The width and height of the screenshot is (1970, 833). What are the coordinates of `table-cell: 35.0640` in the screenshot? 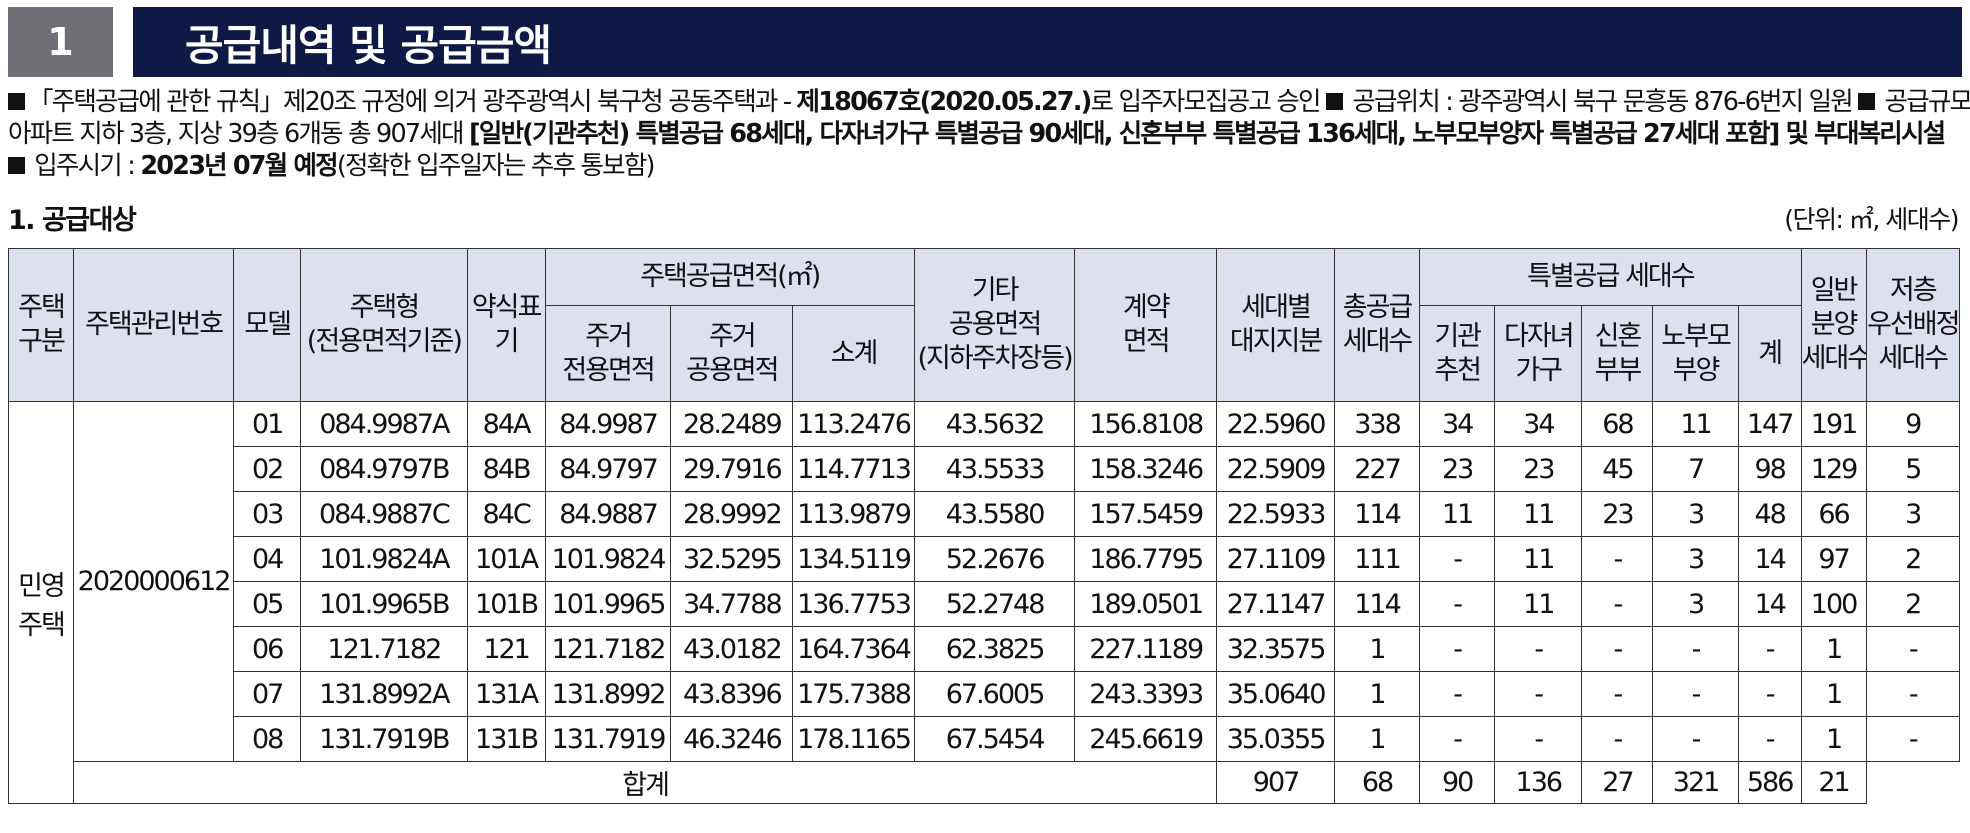 It's located at (1275, 694).